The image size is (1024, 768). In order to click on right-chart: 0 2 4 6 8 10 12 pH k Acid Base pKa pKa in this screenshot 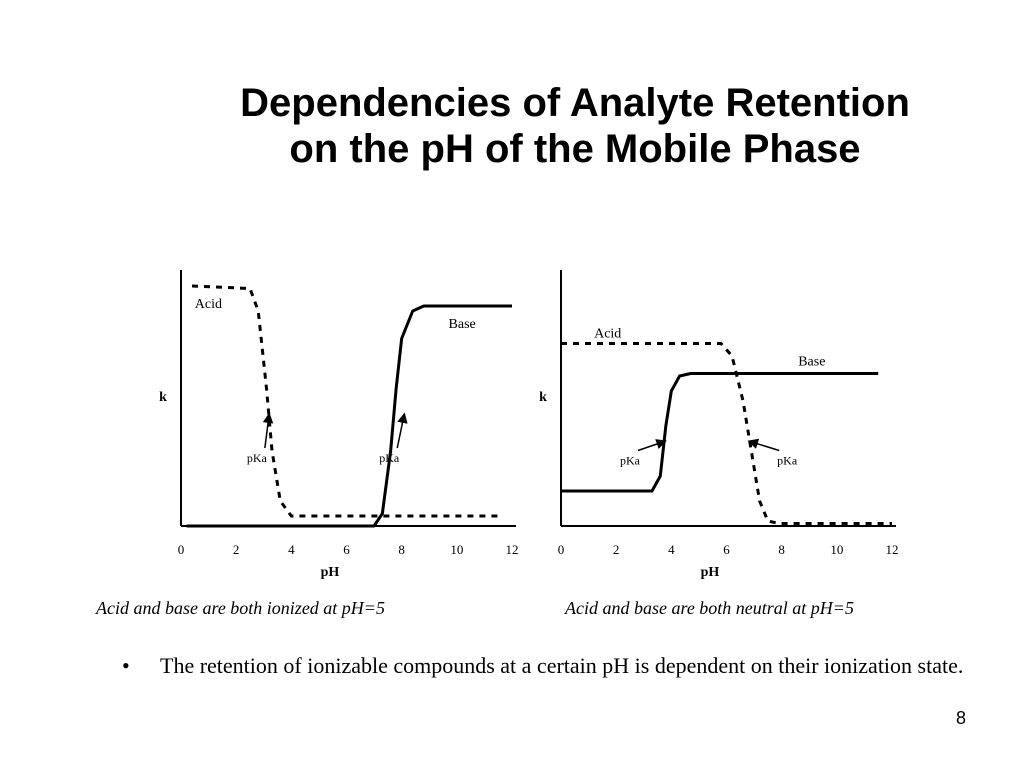, I will do `click(719, 425)`.